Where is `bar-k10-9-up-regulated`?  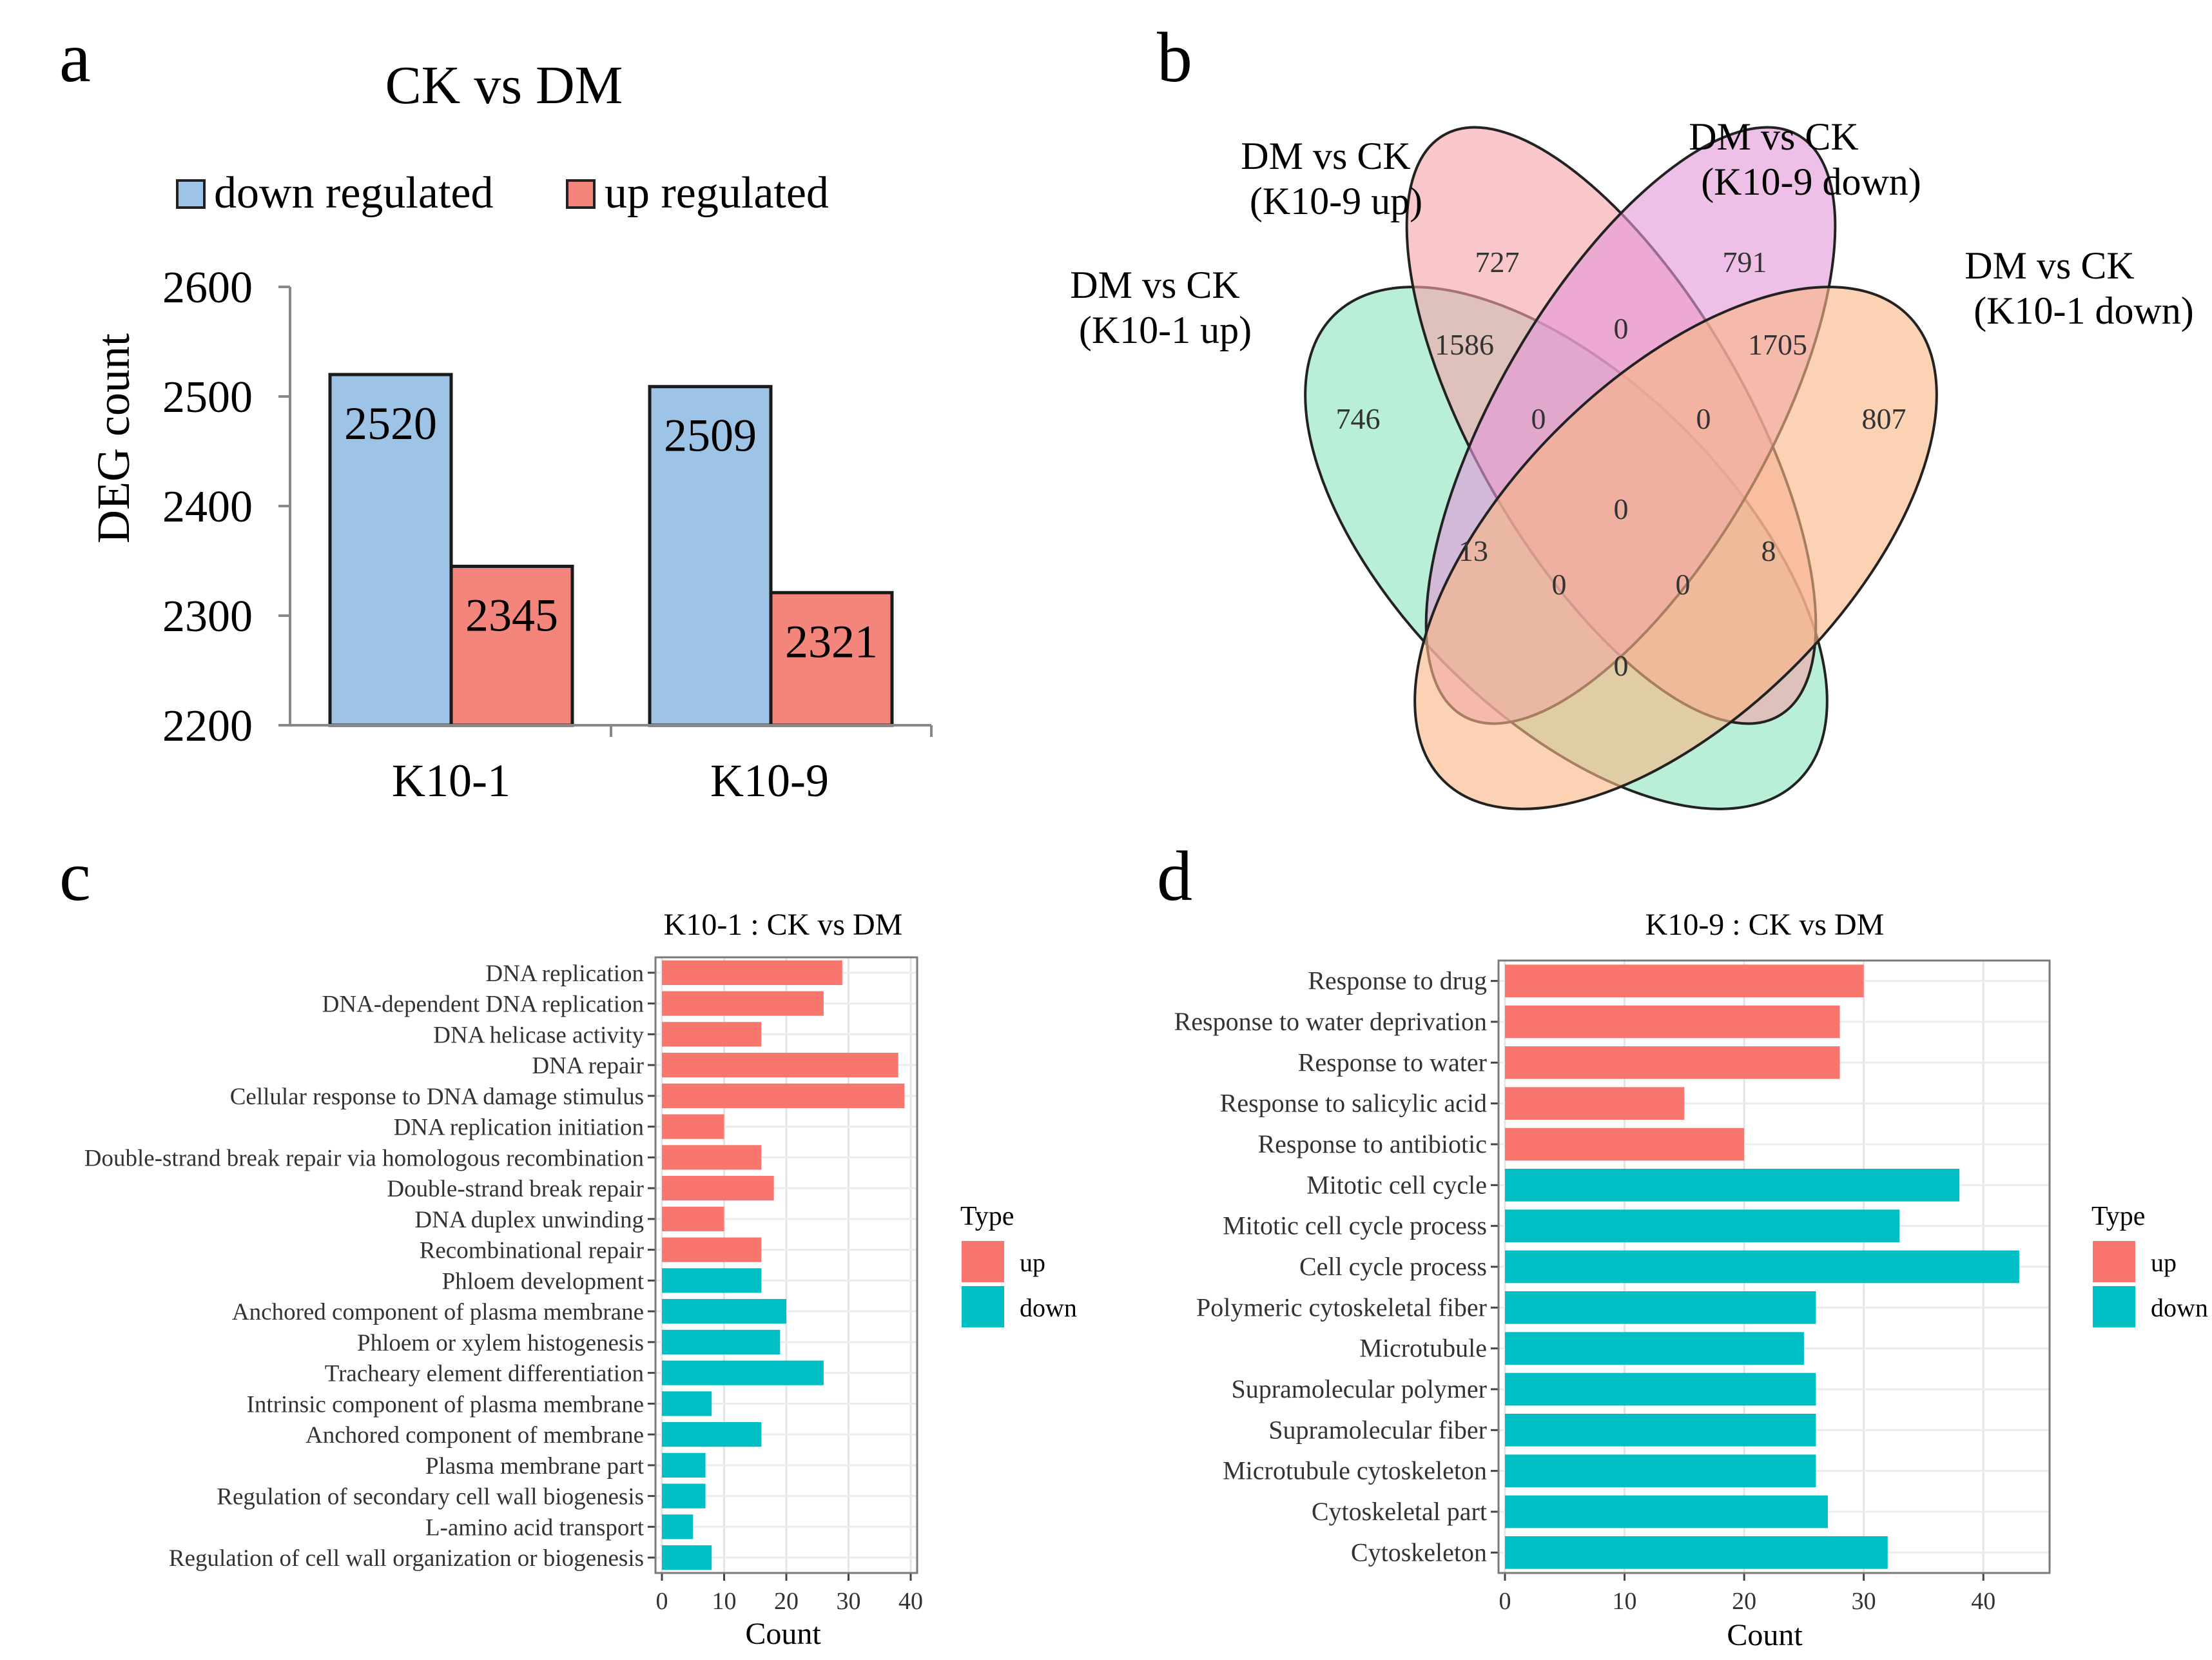 bar-k10-9-up-regulated is located at coordinates (831, 659).